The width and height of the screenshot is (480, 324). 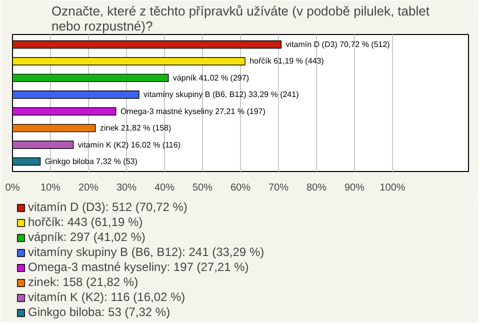 I want to click on category-label: zinek 21,82 % (158), so click(x=136, y=128).